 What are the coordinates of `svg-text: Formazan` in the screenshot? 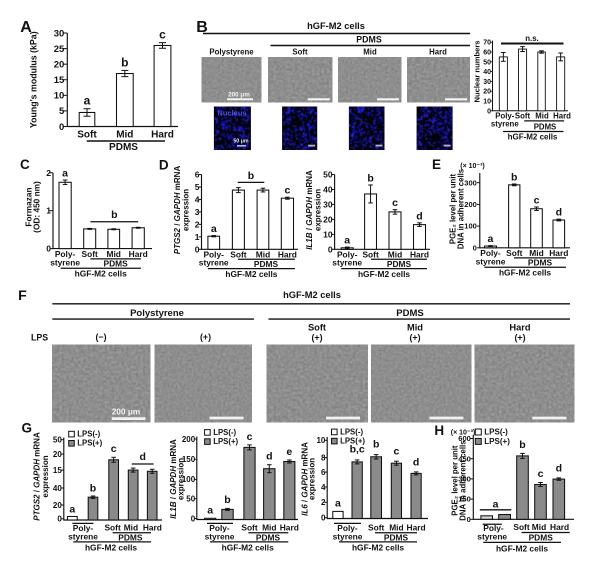 It's located at (28, 206).